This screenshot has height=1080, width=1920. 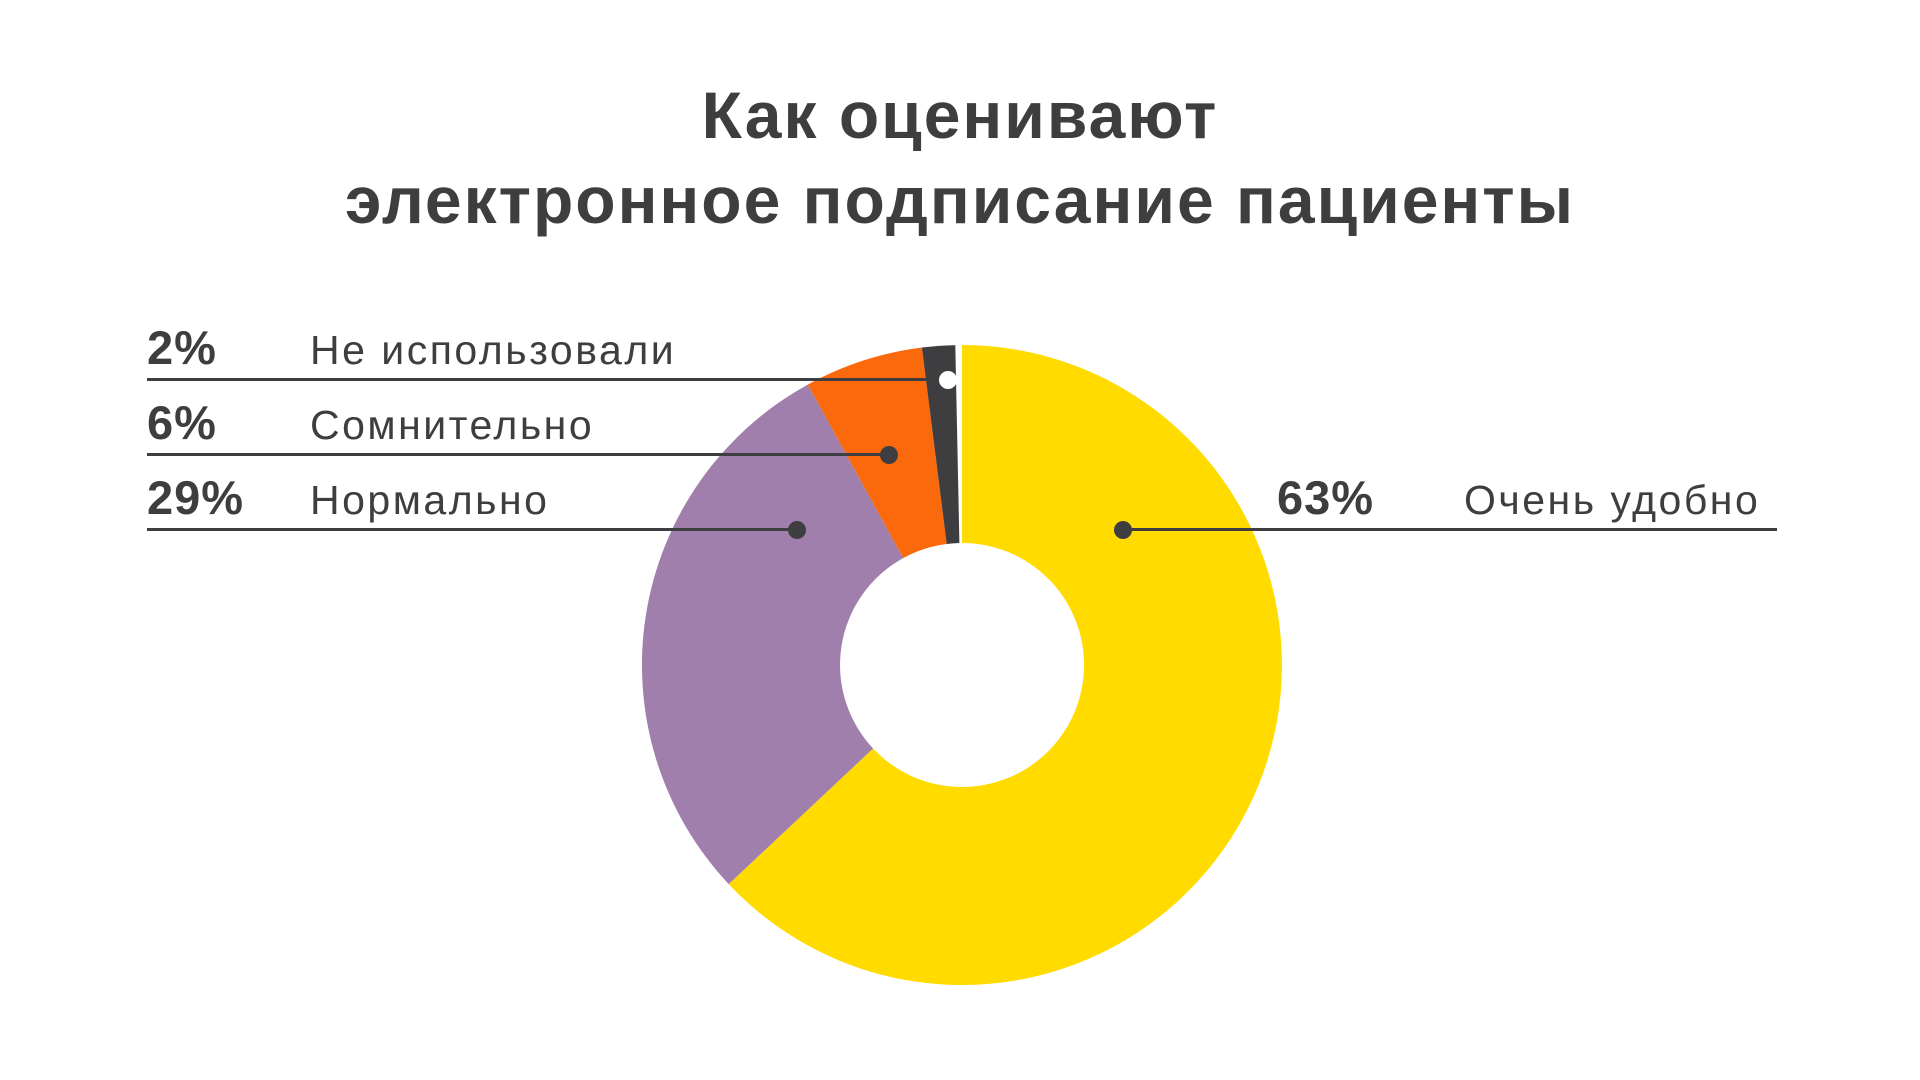 What do you see at coordinates (472, 529) in the screenshot?
I see `leader-line-normal` at bounding box center [472, 529].